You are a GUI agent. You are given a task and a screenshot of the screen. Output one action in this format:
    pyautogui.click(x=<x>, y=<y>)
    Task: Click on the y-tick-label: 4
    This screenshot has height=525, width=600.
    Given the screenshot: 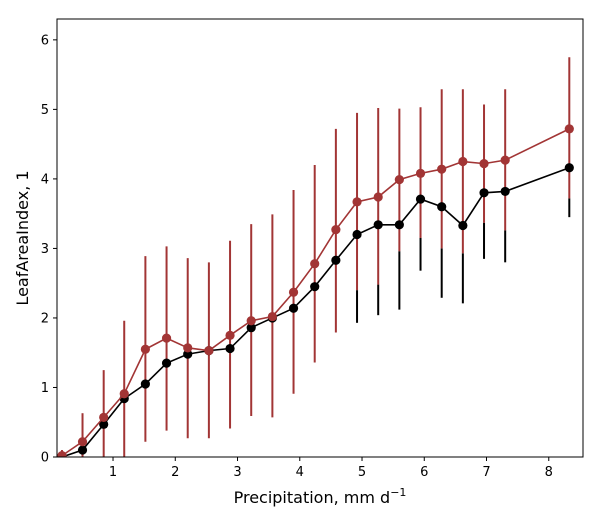 What is the action you would take?
    pyautogui.click(x=45, y=179)
    